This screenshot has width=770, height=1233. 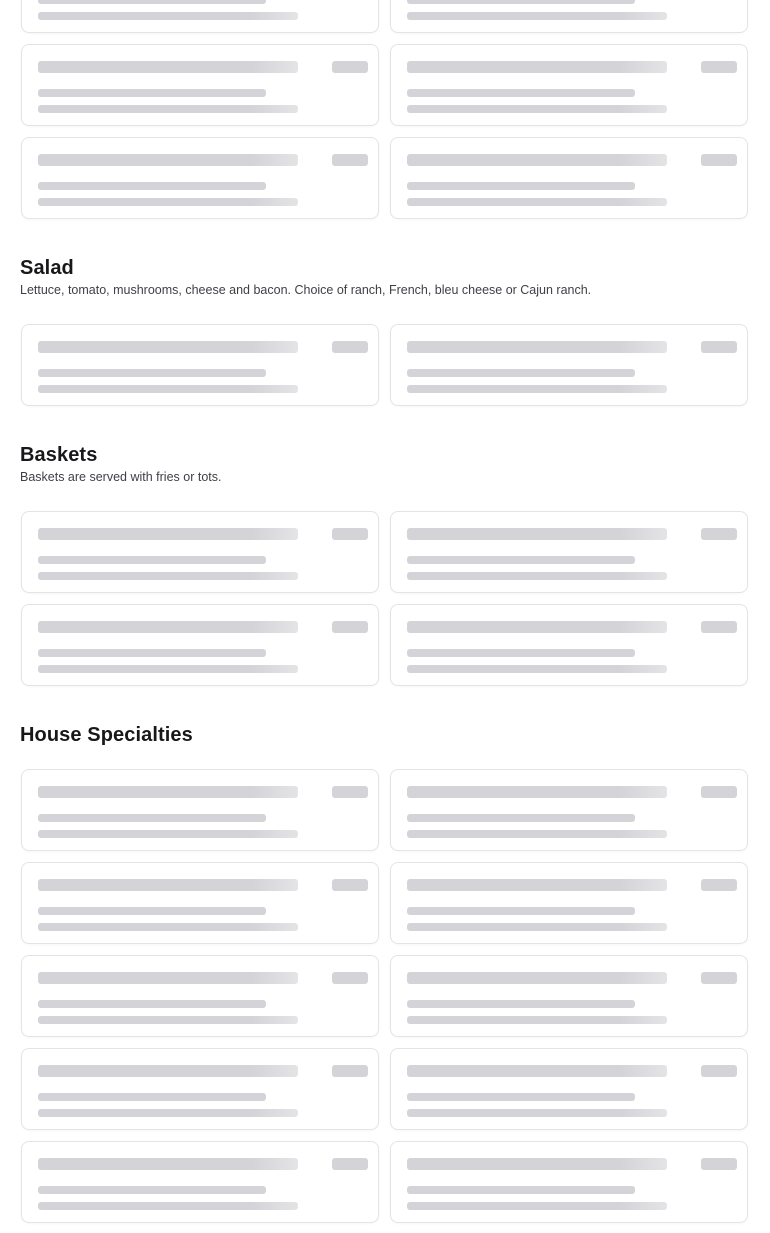 I want to click on section-title: House Specialties, so click(x=106, y=735).